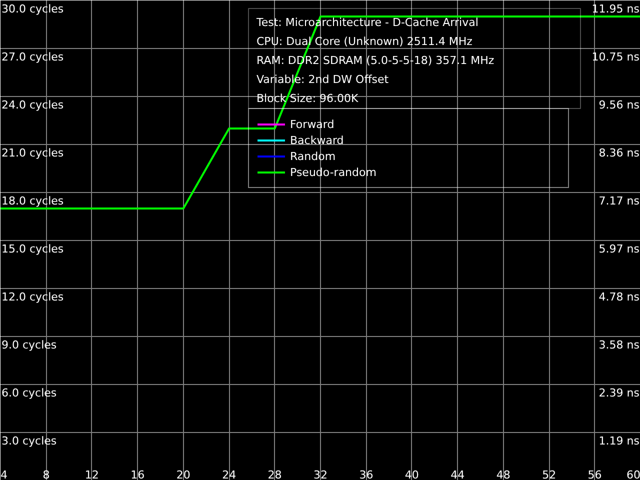 The width and height of the screenshot is (640, 480). Describe the element at coordinates (619, 105) in the screenshot. I see `y2-tick-label: 9.56 ns` at that location.